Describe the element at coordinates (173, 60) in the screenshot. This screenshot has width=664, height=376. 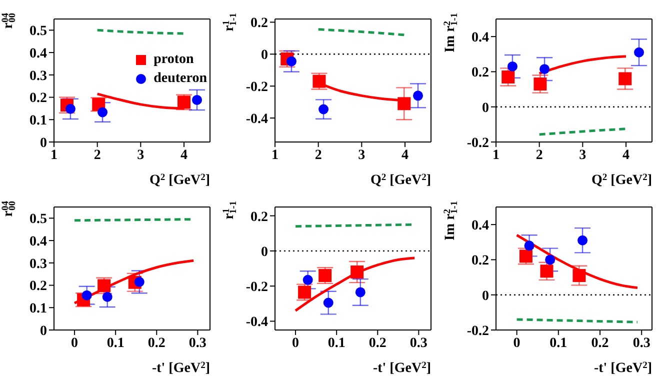
I see `legend-label: proton` at that location.